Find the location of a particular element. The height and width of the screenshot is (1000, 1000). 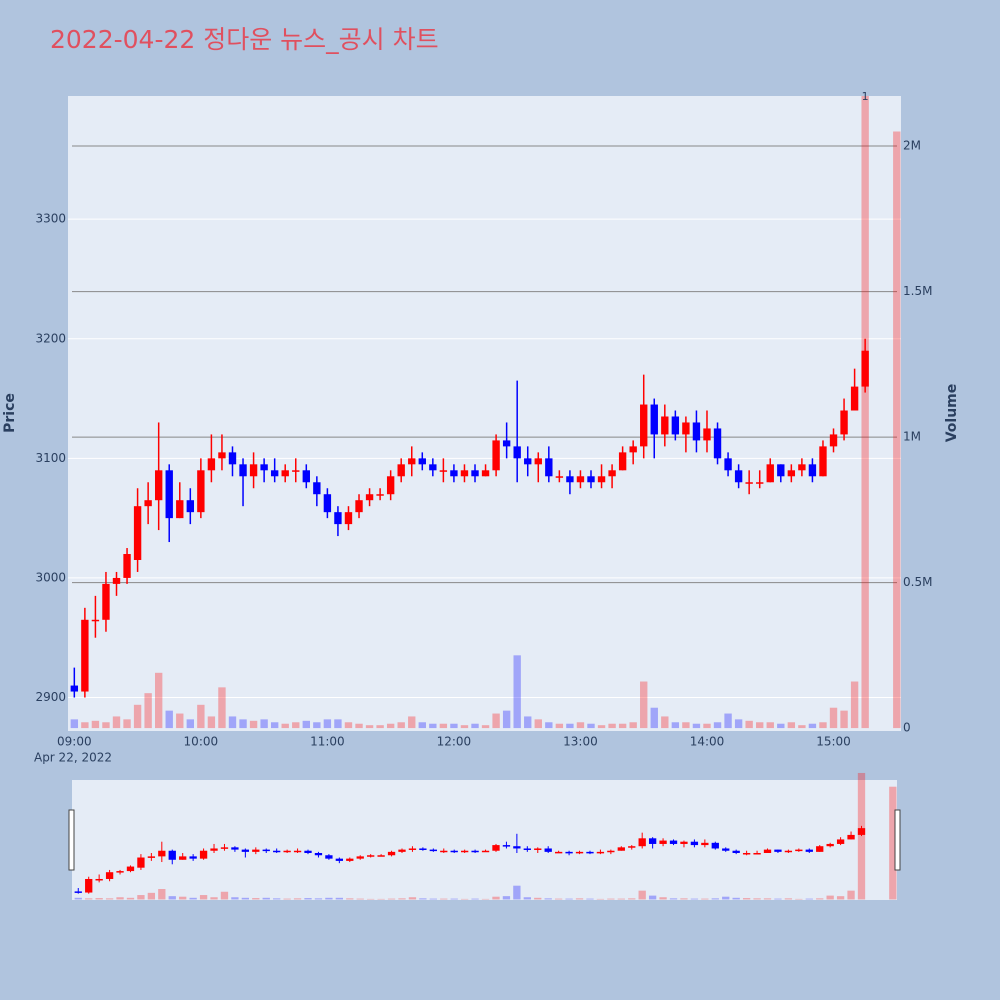

x-tick-label: 11:00 is located at coordinates (327, 742).